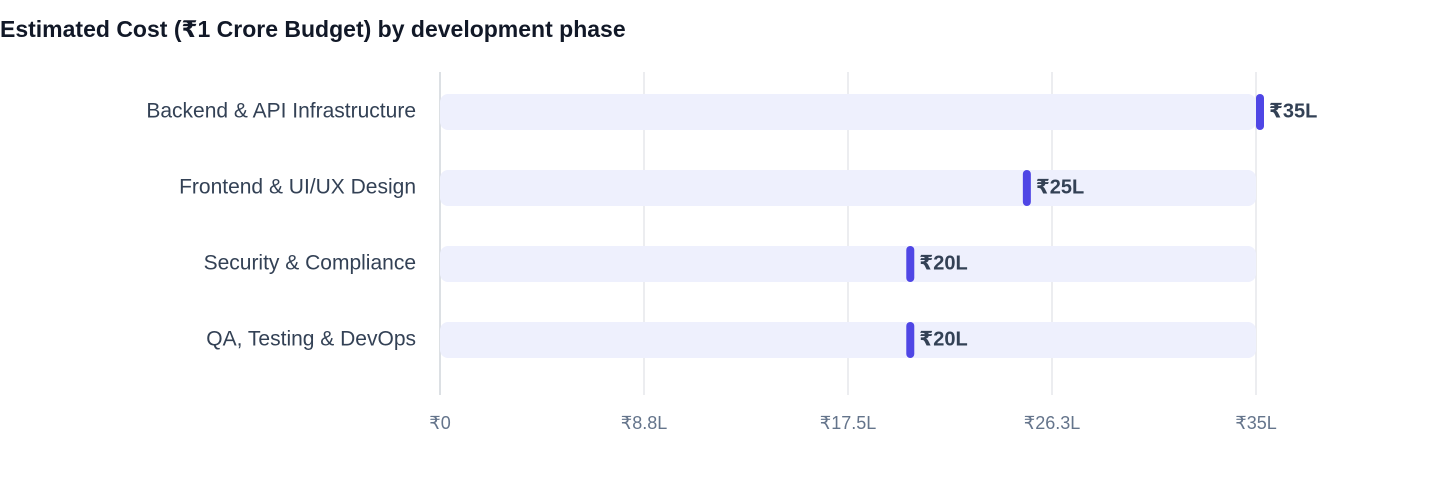 The height and width of the screenshot is (484, 1440). What do you see at coordinates (1293, 111) in the screenshot?
I see `value-label: ₹35L` at bounding box center [1293, 111].